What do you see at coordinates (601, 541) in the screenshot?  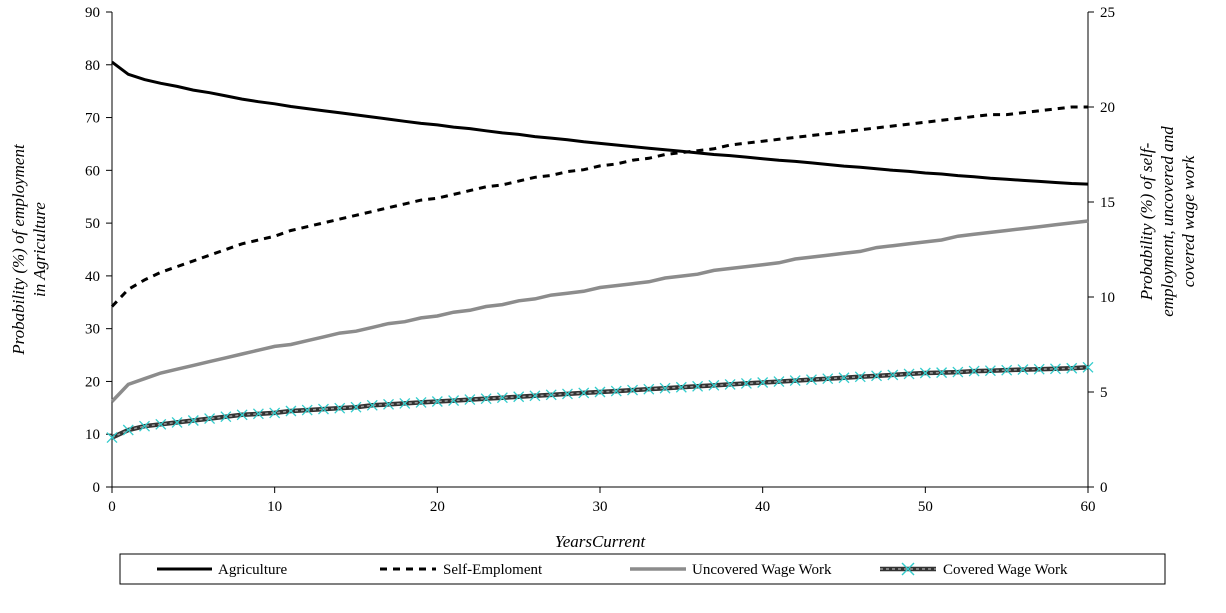 I see `x-axis-title: YearsCurrent` at bounding box center [601, 541].